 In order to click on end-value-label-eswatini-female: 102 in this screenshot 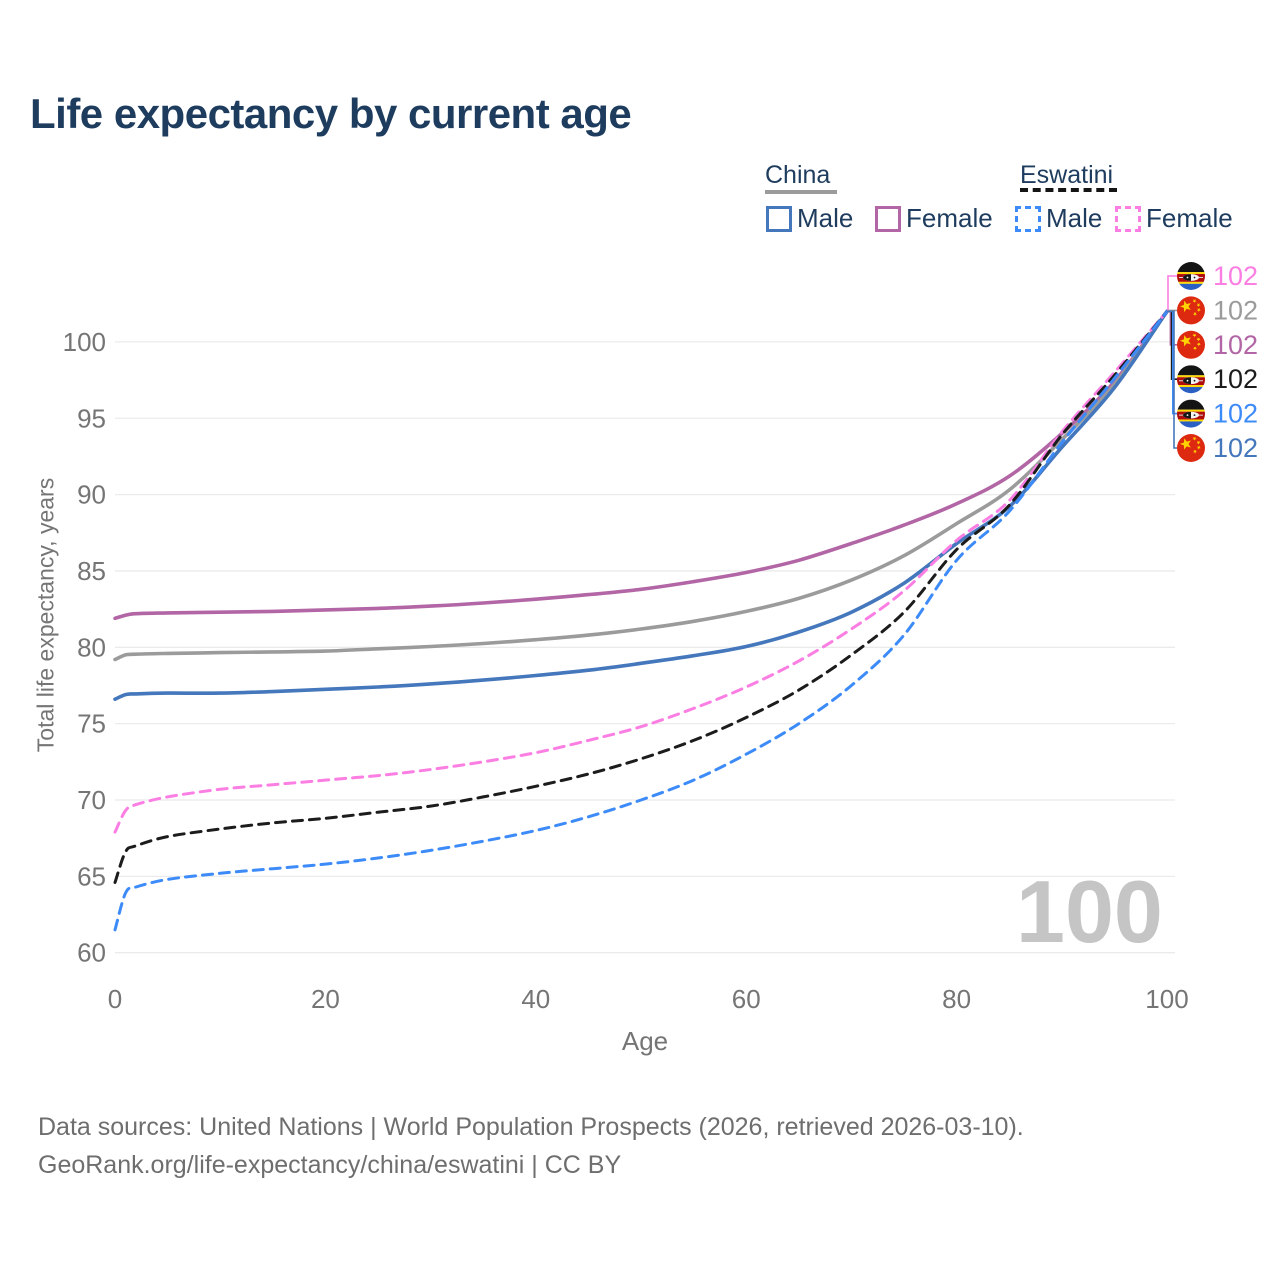, I will do `click(1235, 276)`.